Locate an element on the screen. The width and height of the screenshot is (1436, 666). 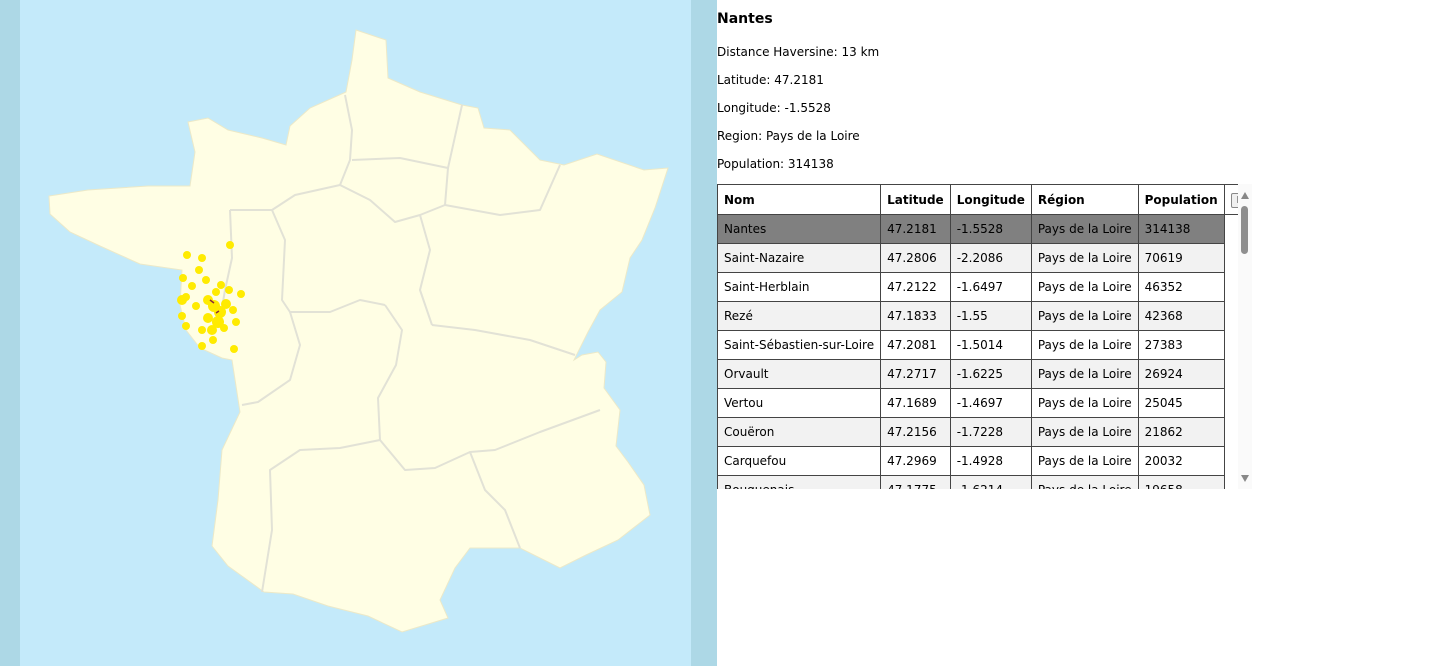
table-cell-lat: 47.2122 is located at coordinates (915, 287).